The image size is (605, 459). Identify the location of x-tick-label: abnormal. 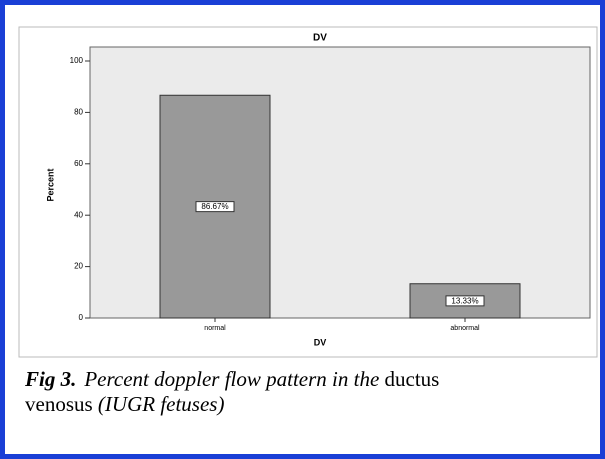
(465, 328).